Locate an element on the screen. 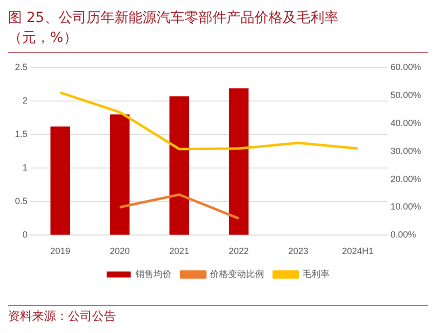 This screenshot has width=436, height=333. legend-label: 毛利率 is located at coordinates (316, 273).